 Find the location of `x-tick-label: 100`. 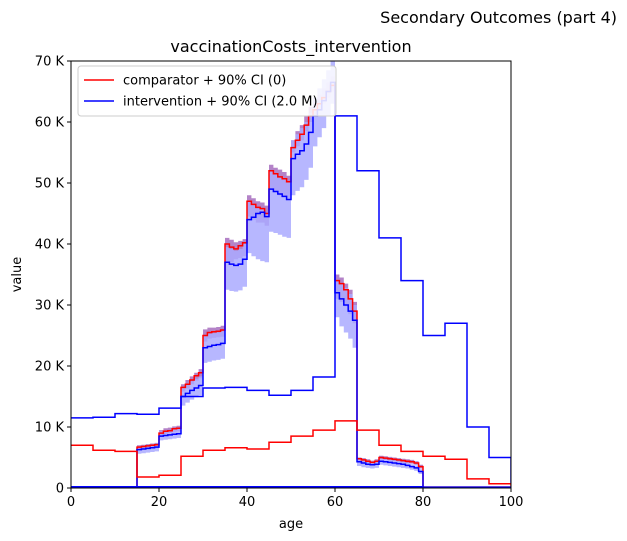

x-tick-label: 100 is located at coordinates (511, 502).